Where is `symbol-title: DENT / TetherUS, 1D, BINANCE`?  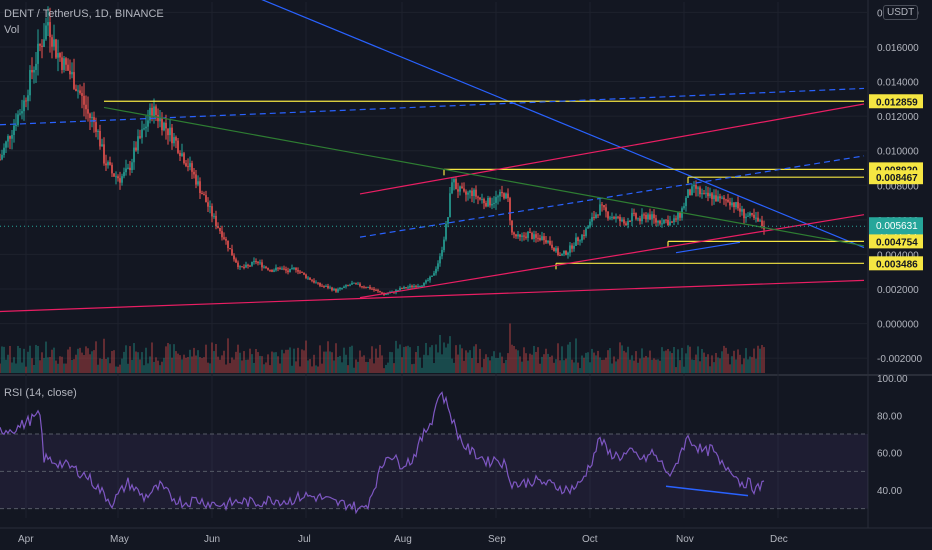
symbol-title: DENT / TetherUS, 1D, BINANCE is located at coordinates (84, 14).